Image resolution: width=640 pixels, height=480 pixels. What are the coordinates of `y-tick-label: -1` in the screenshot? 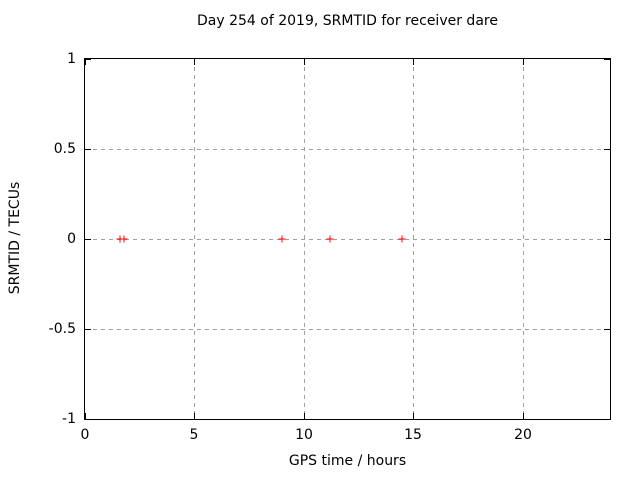 It's located at (69, 419).